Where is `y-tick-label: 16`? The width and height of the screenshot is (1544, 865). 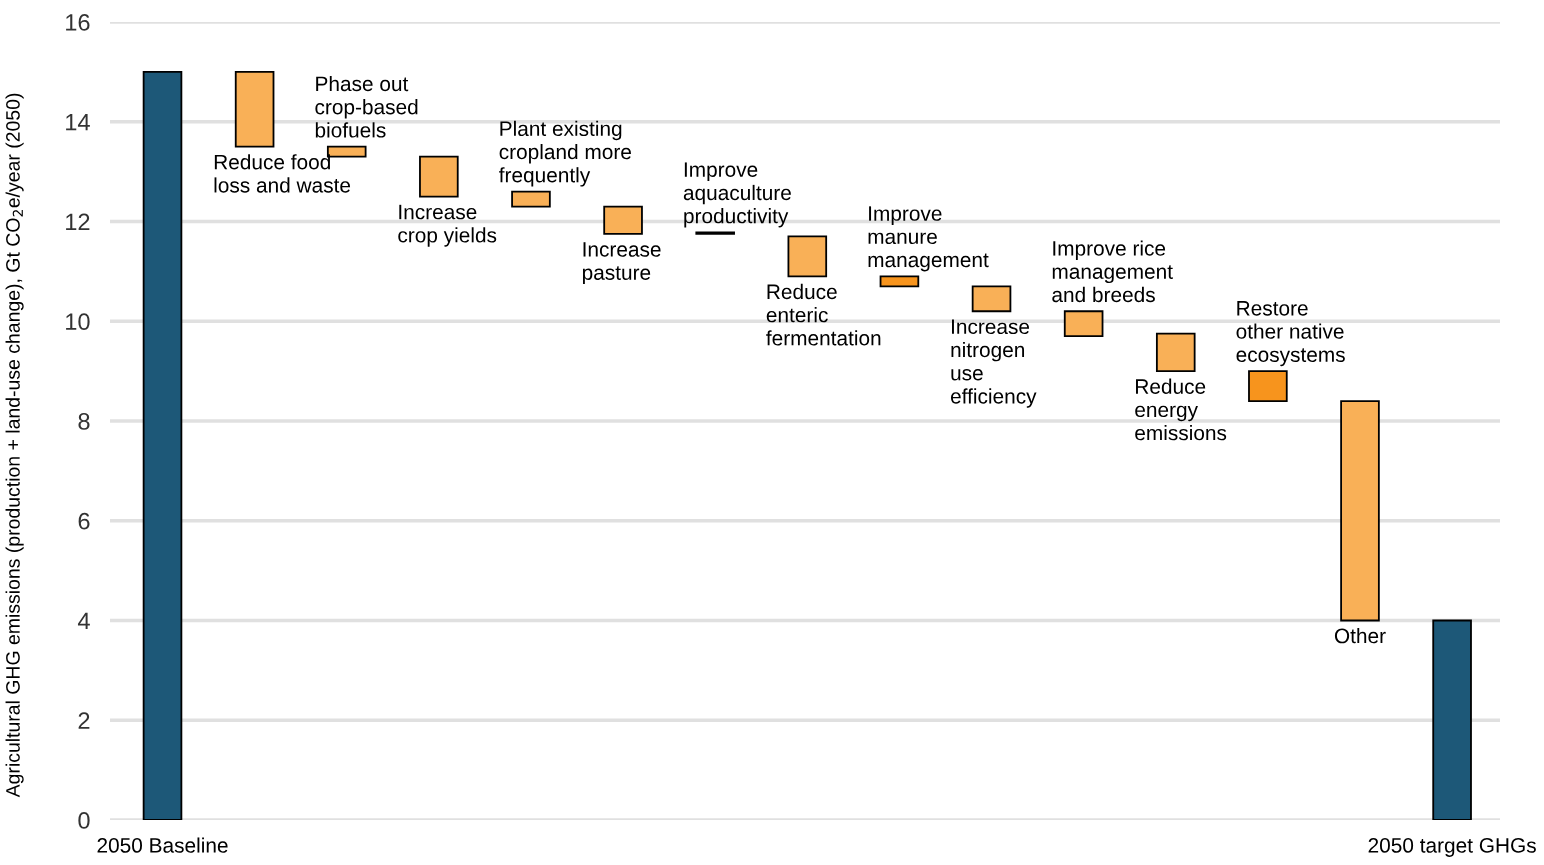 y-tick-label: 16 is located at coordinates (78, 22).